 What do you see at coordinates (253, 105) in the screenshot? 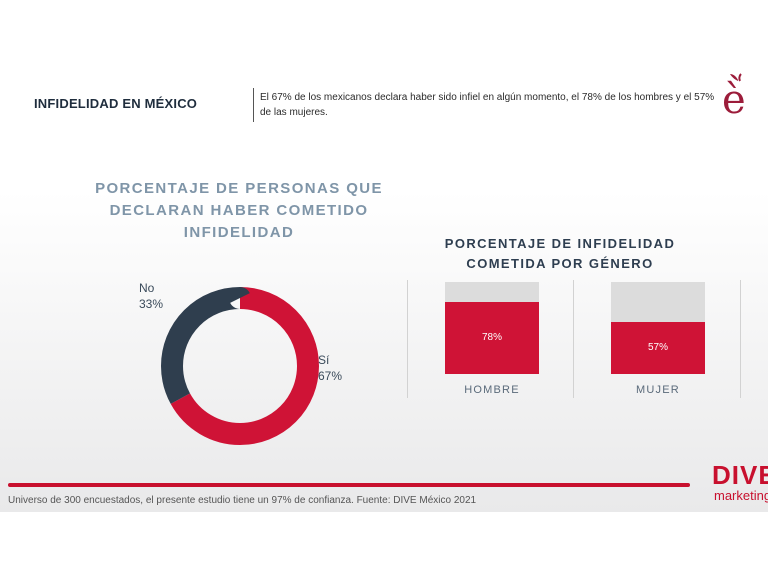
I see `header-divider` at bounding box center [253, 105].